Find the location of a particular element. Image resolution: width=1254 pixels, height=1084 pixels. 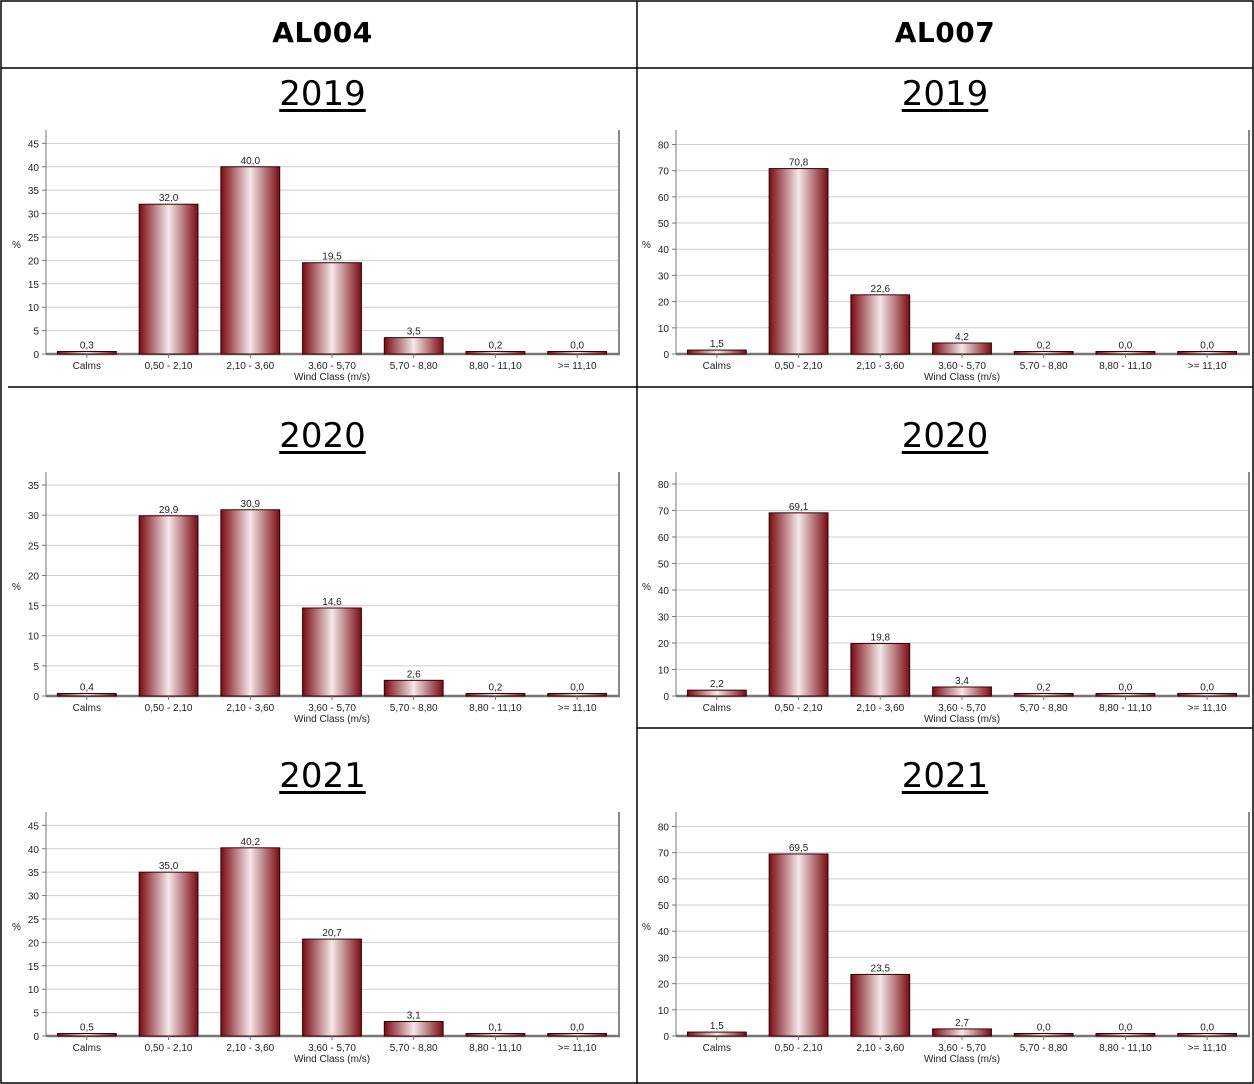

data-label: 32,0 is located at coordinates (169, 198).